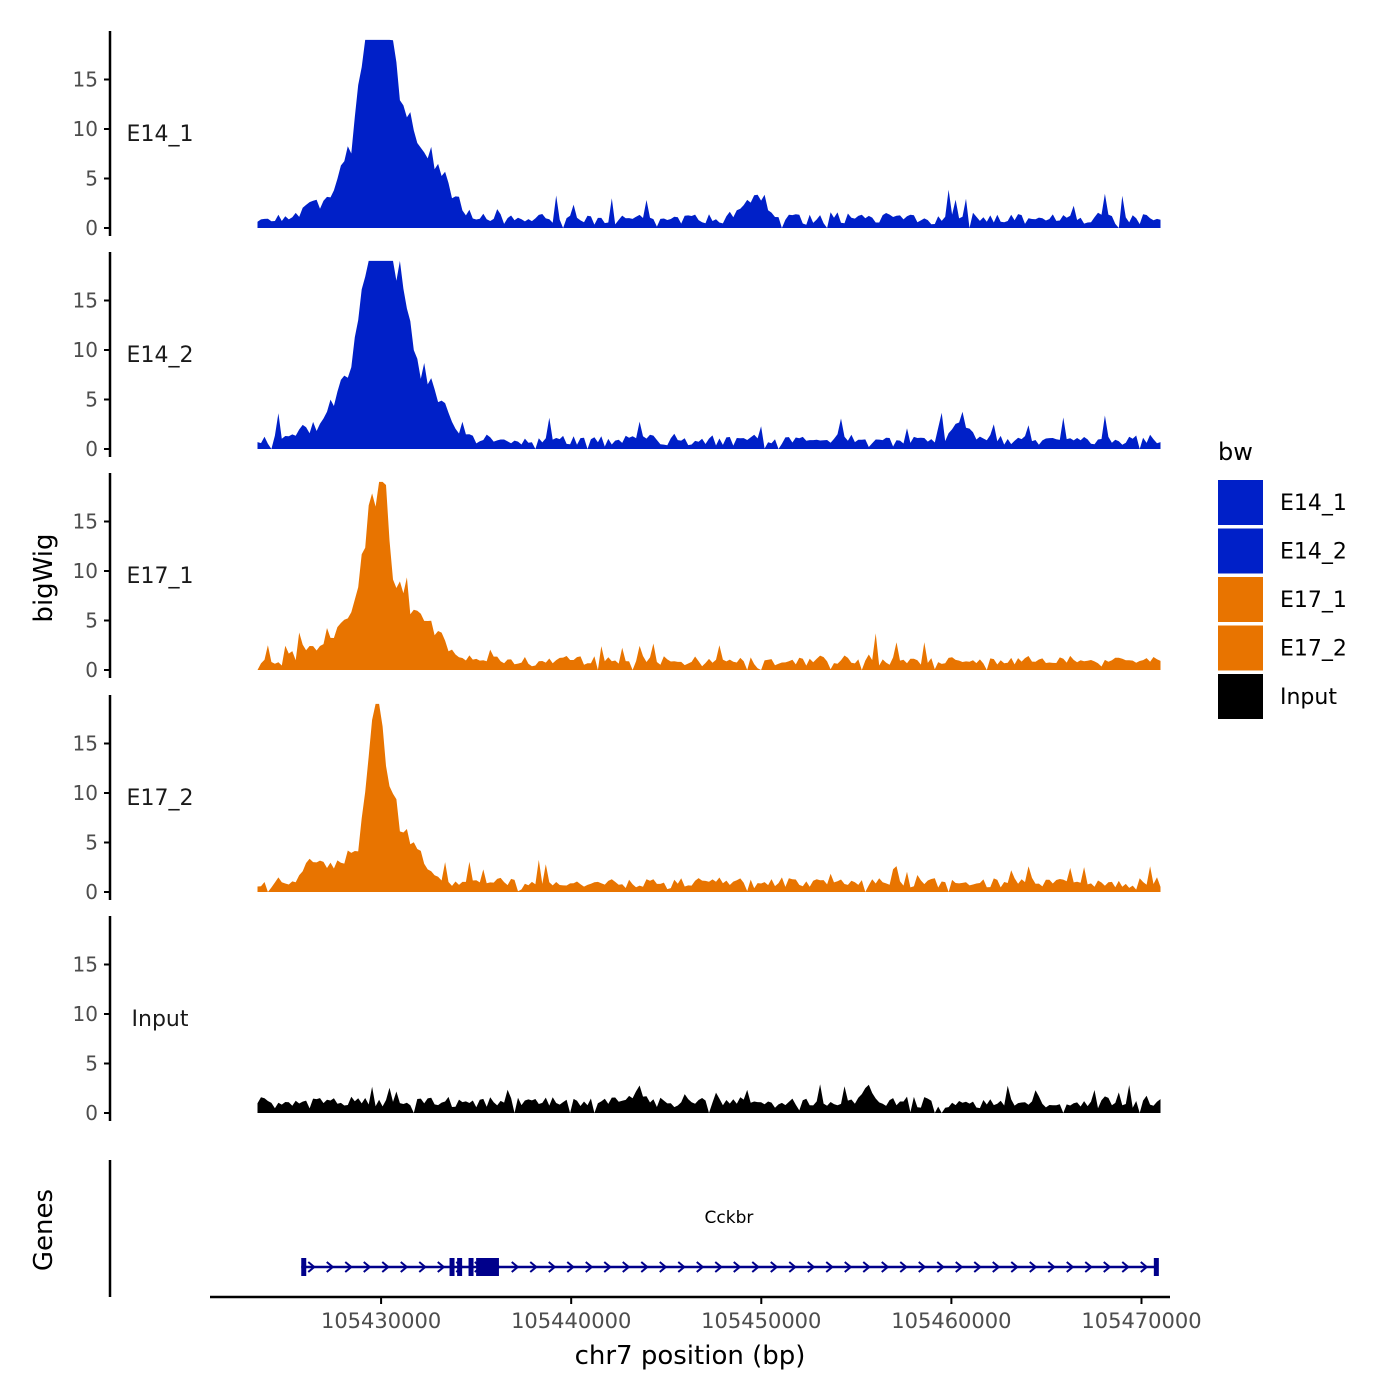 The image size is (1400, 1400). Describe the element at coordinates (160, 355) in the screenshot. I see `track-label: E14_2` at that location.